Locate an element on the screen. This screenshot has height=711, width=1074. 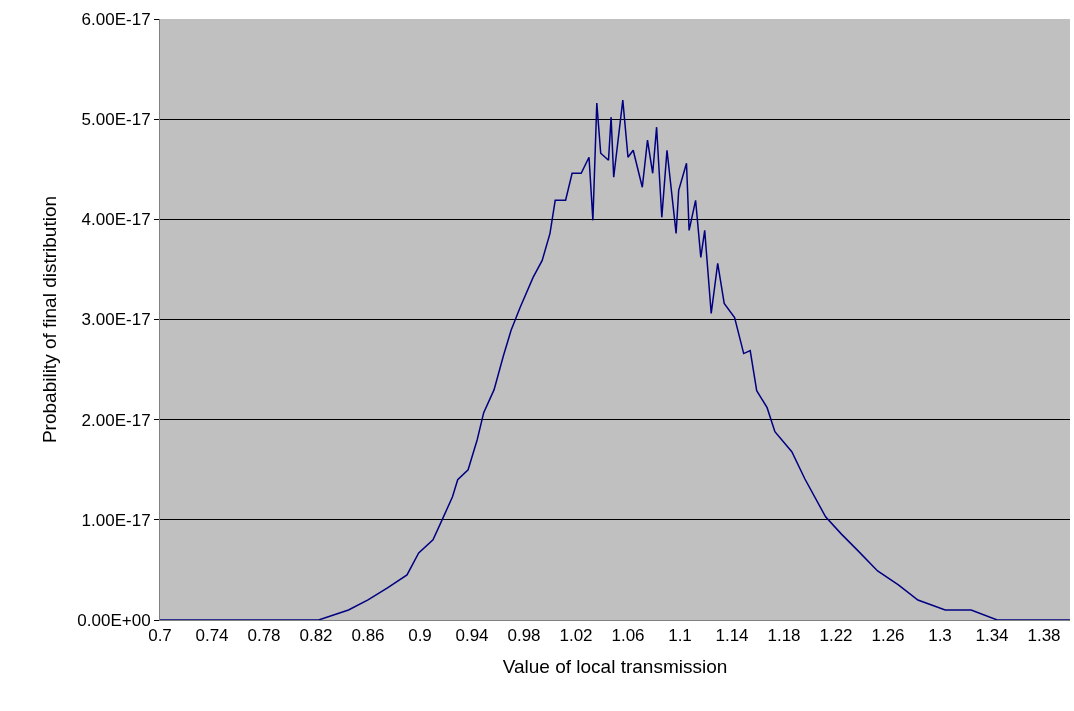
x-tick-label: 1.1 is located at coordinates (680, 636).